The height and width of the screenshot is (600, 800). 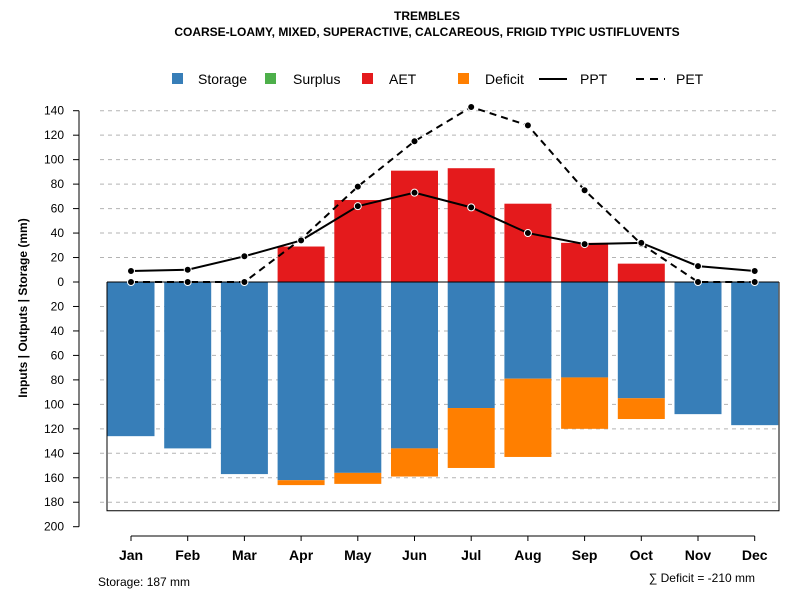 What do you see at coordinates (641, 272) in the screenshot?
I see `bar-aet-oct` at bounding box center [641, 272].